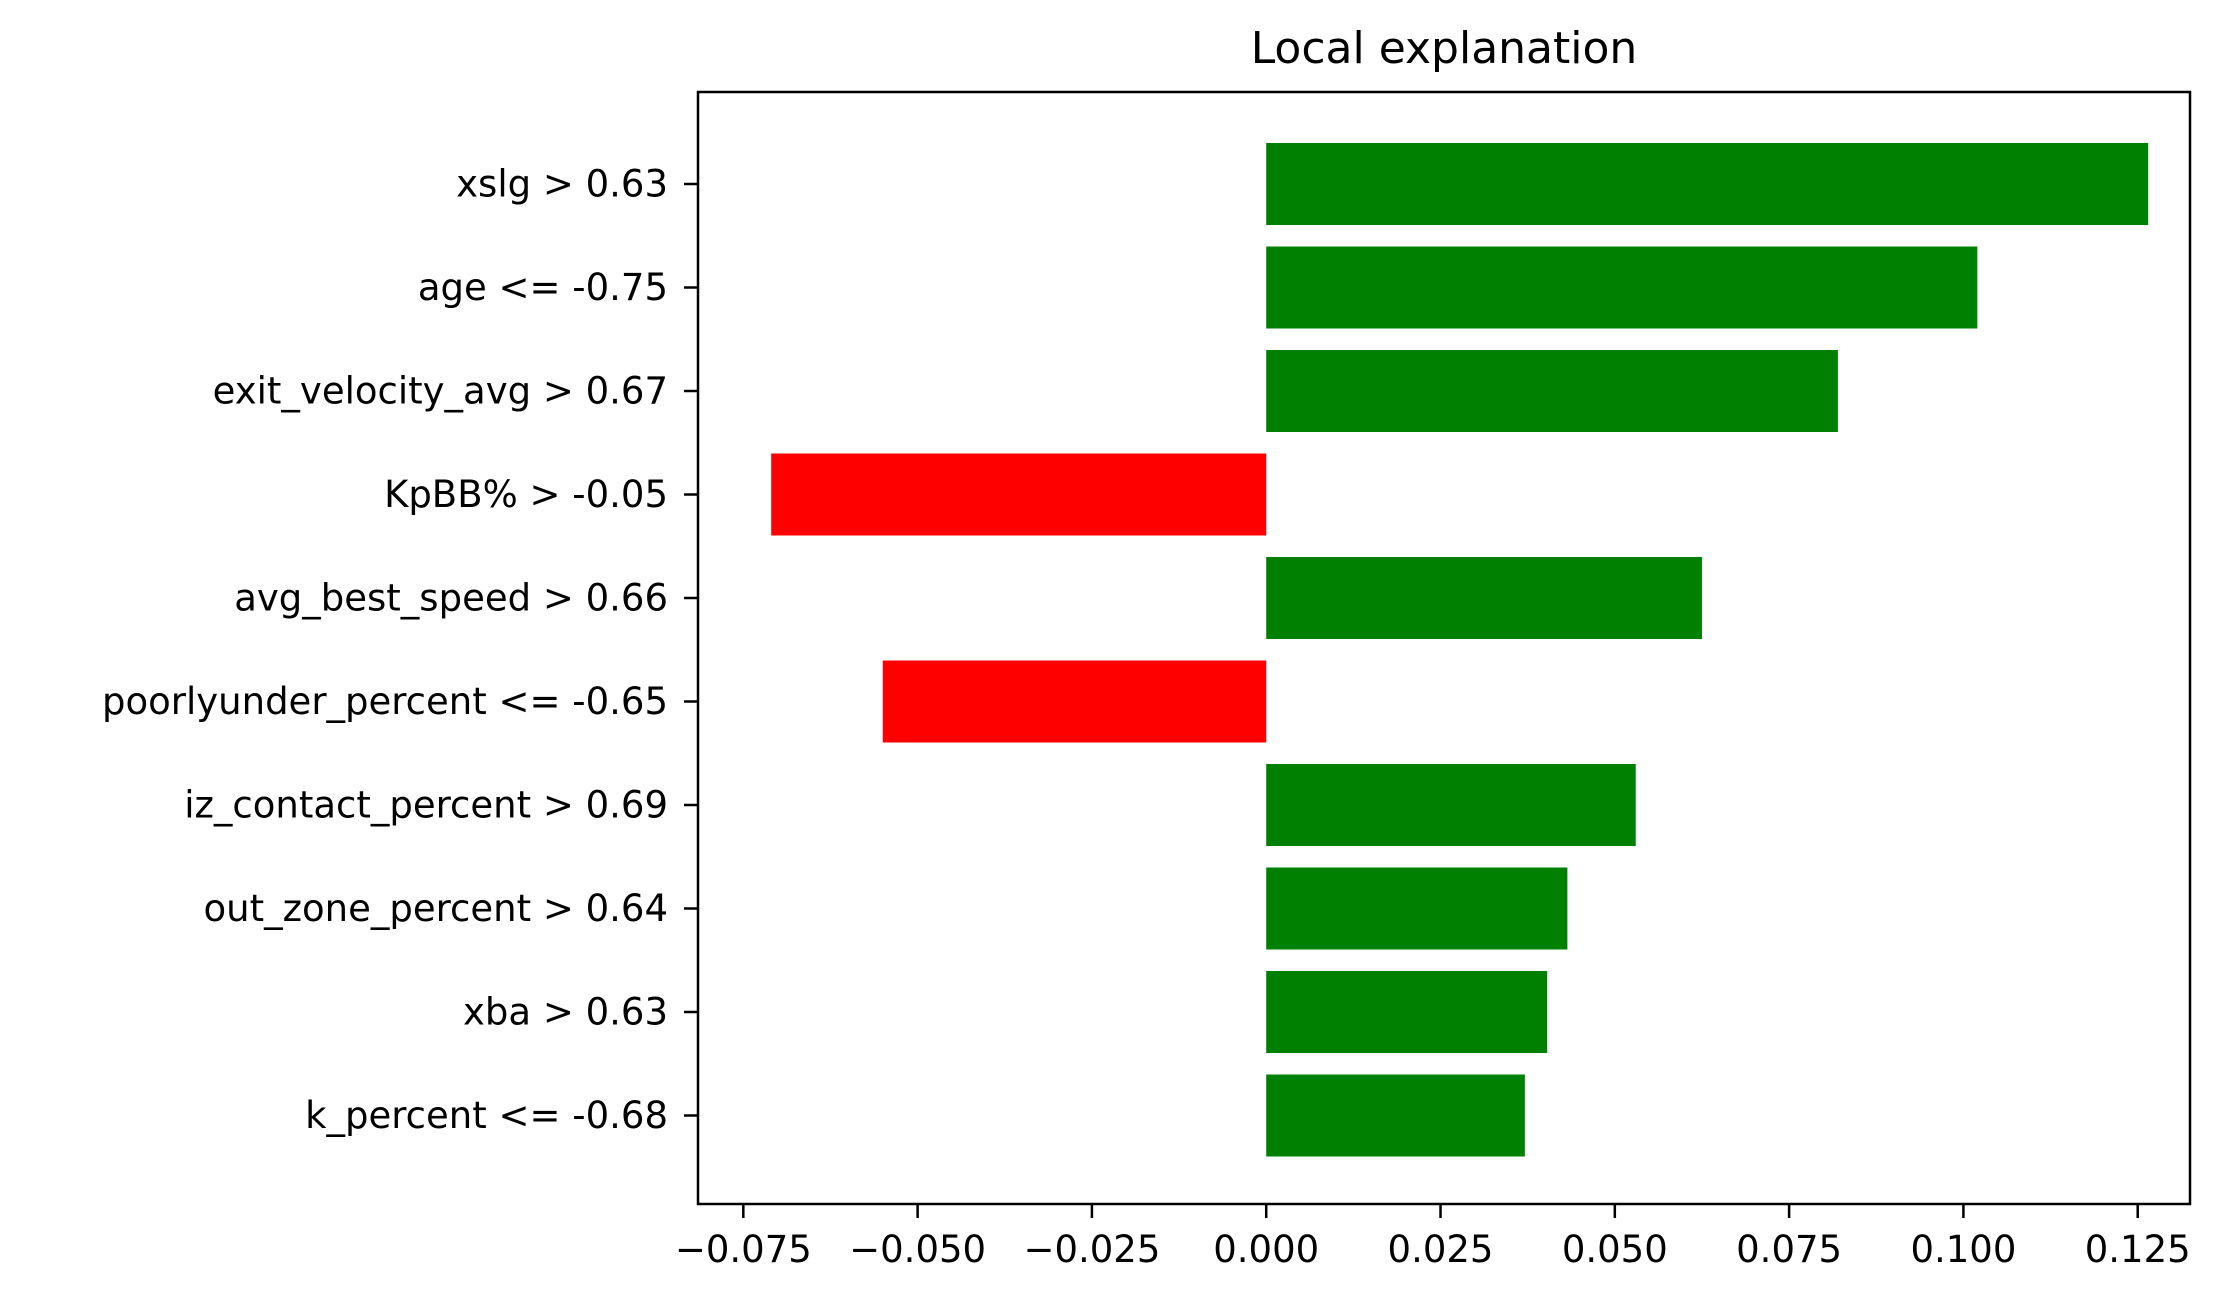  Describe the element at coordinates (385, 701) in the screenshot. I see `y-tick-label: poorlyunder_percent <= -0.65` at that location.